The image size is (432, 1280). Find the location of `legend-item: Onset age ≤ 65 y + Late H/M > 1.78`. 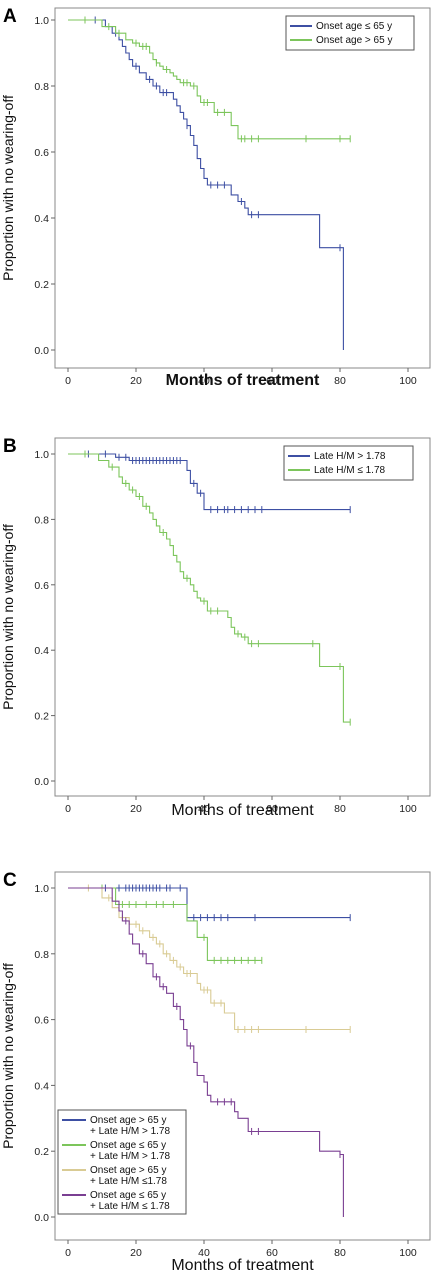

legend-item: Onset age ≤ 65 y + Late H/M > 1.78 is located at coordinates (116, 1151).